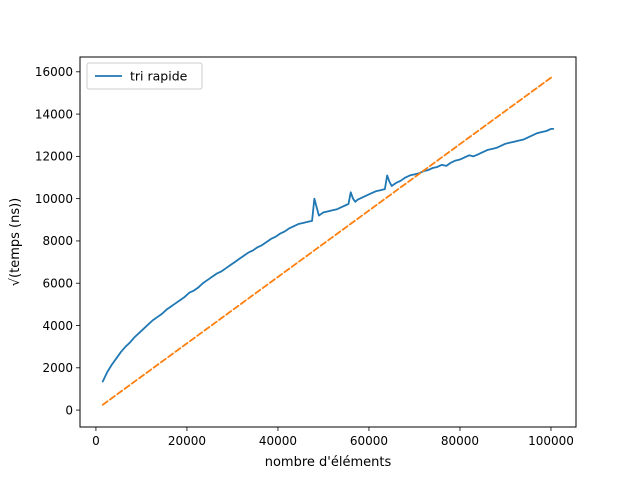  What do you see at coordinates (159, 76) in the screenshot?
I see `legend-label-tri-rapide: tri rapide` at bounding box center [159, 76].